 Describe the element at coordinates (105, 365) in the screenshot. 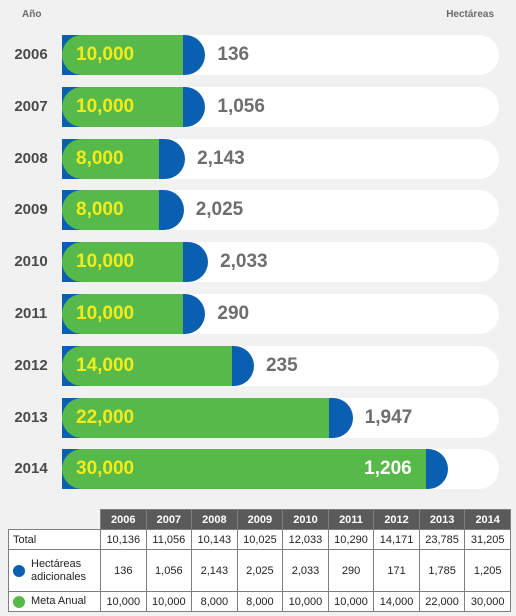

I see `meta-anual-data-label: 14,000` at that location.